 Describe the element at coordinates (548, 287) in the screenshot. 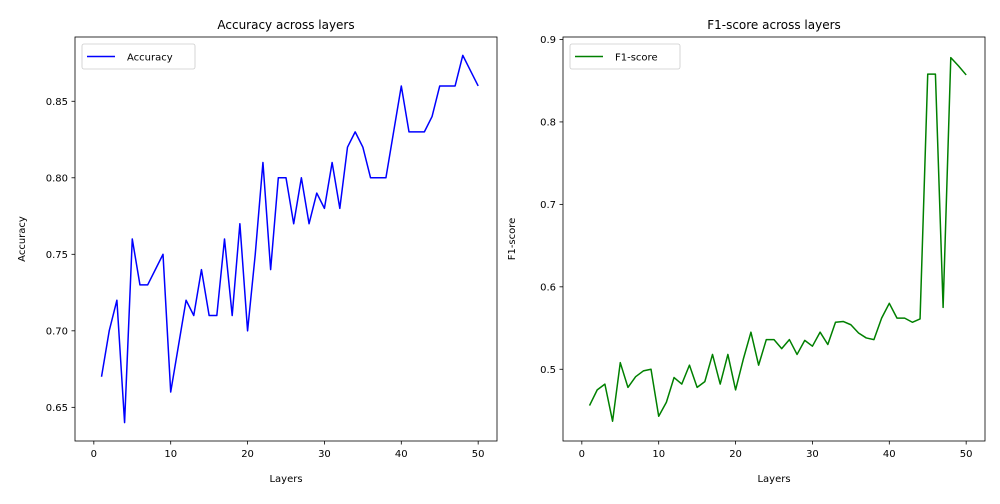

I see `y-tick-label: 0.6` at that location.